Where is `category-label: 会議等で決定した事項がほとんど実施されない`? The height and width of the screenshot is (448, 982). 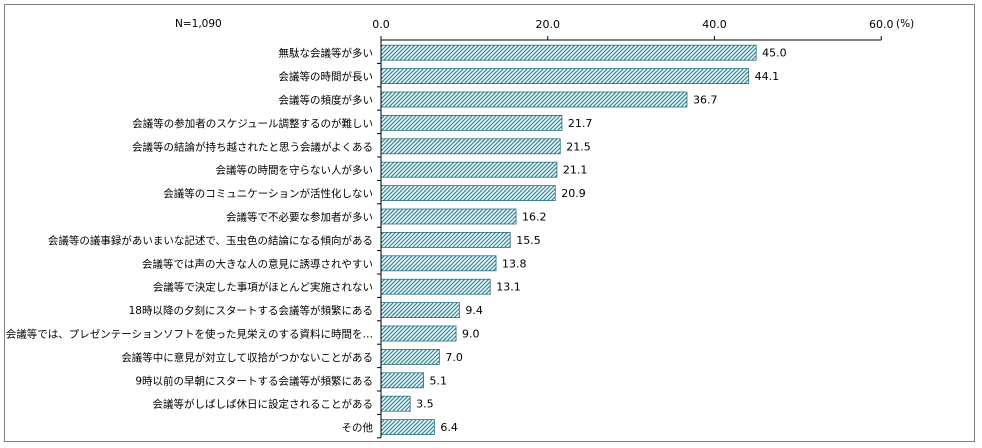
category-label: 会議等で決定した事項がほとんど実施されない is located at coordinates (263, 287).